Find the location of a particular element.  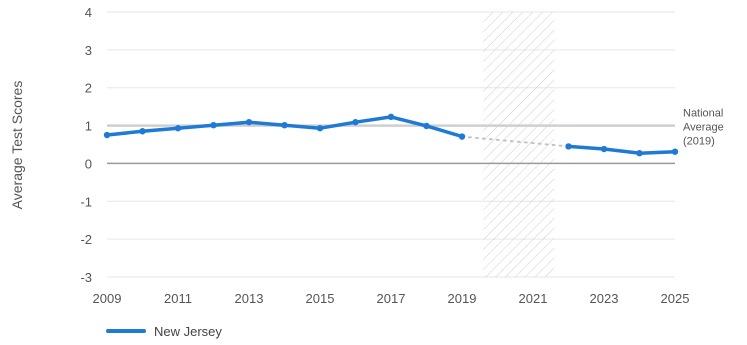

y-tick-4: 4 is located at coordinates (88, 12).